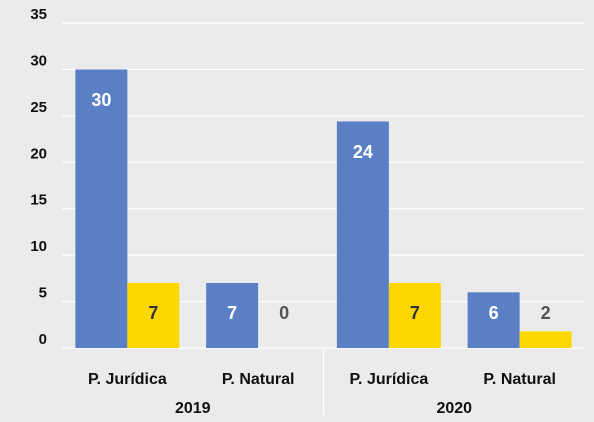  Describe the element at coordinates (38, 60) in the screenshot. I see `y-tick-label: 30` at that location.